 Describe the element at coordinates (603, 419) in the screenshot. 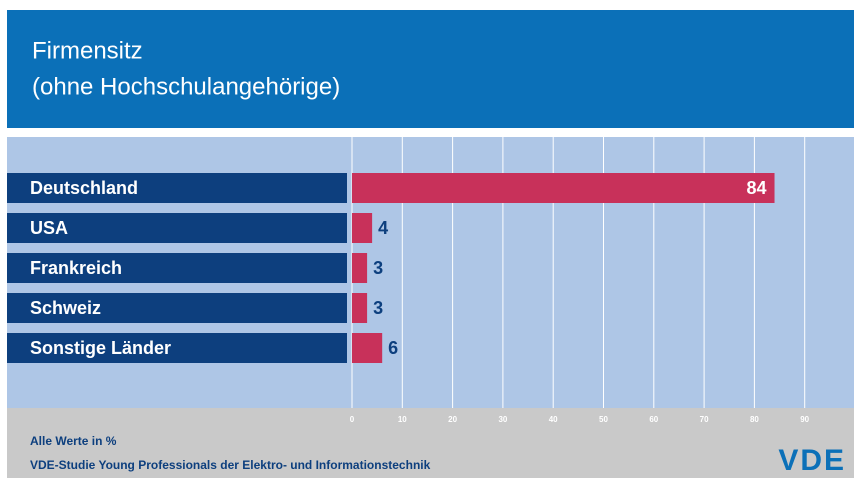

I see `x-tick-label: 50` at that location.